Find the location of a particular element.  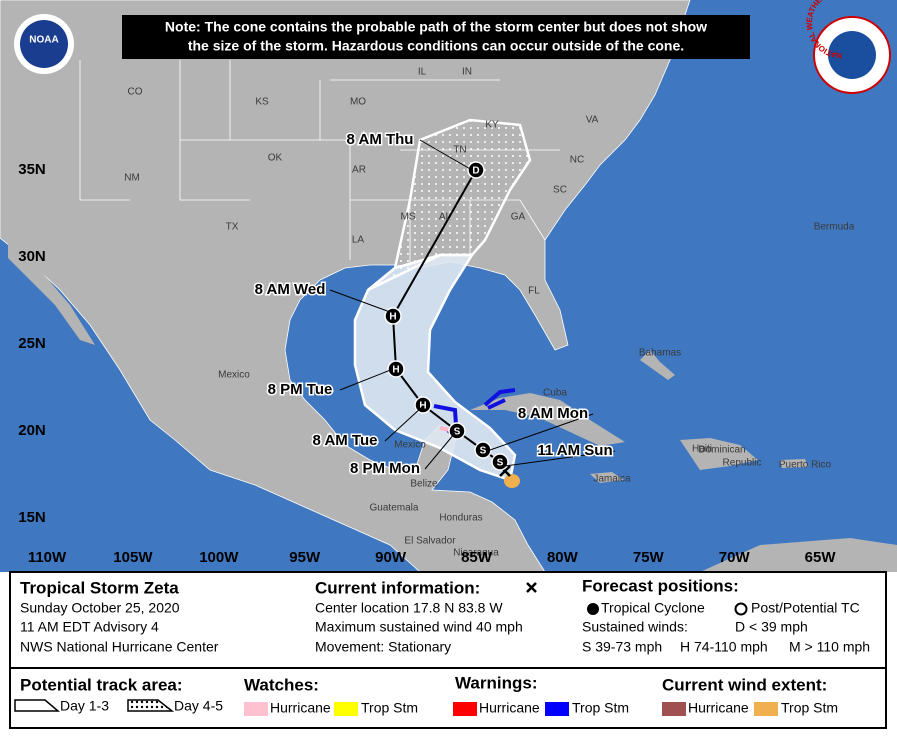

date: Sunday October 25, 2020 is located at coordinates (100, 608).